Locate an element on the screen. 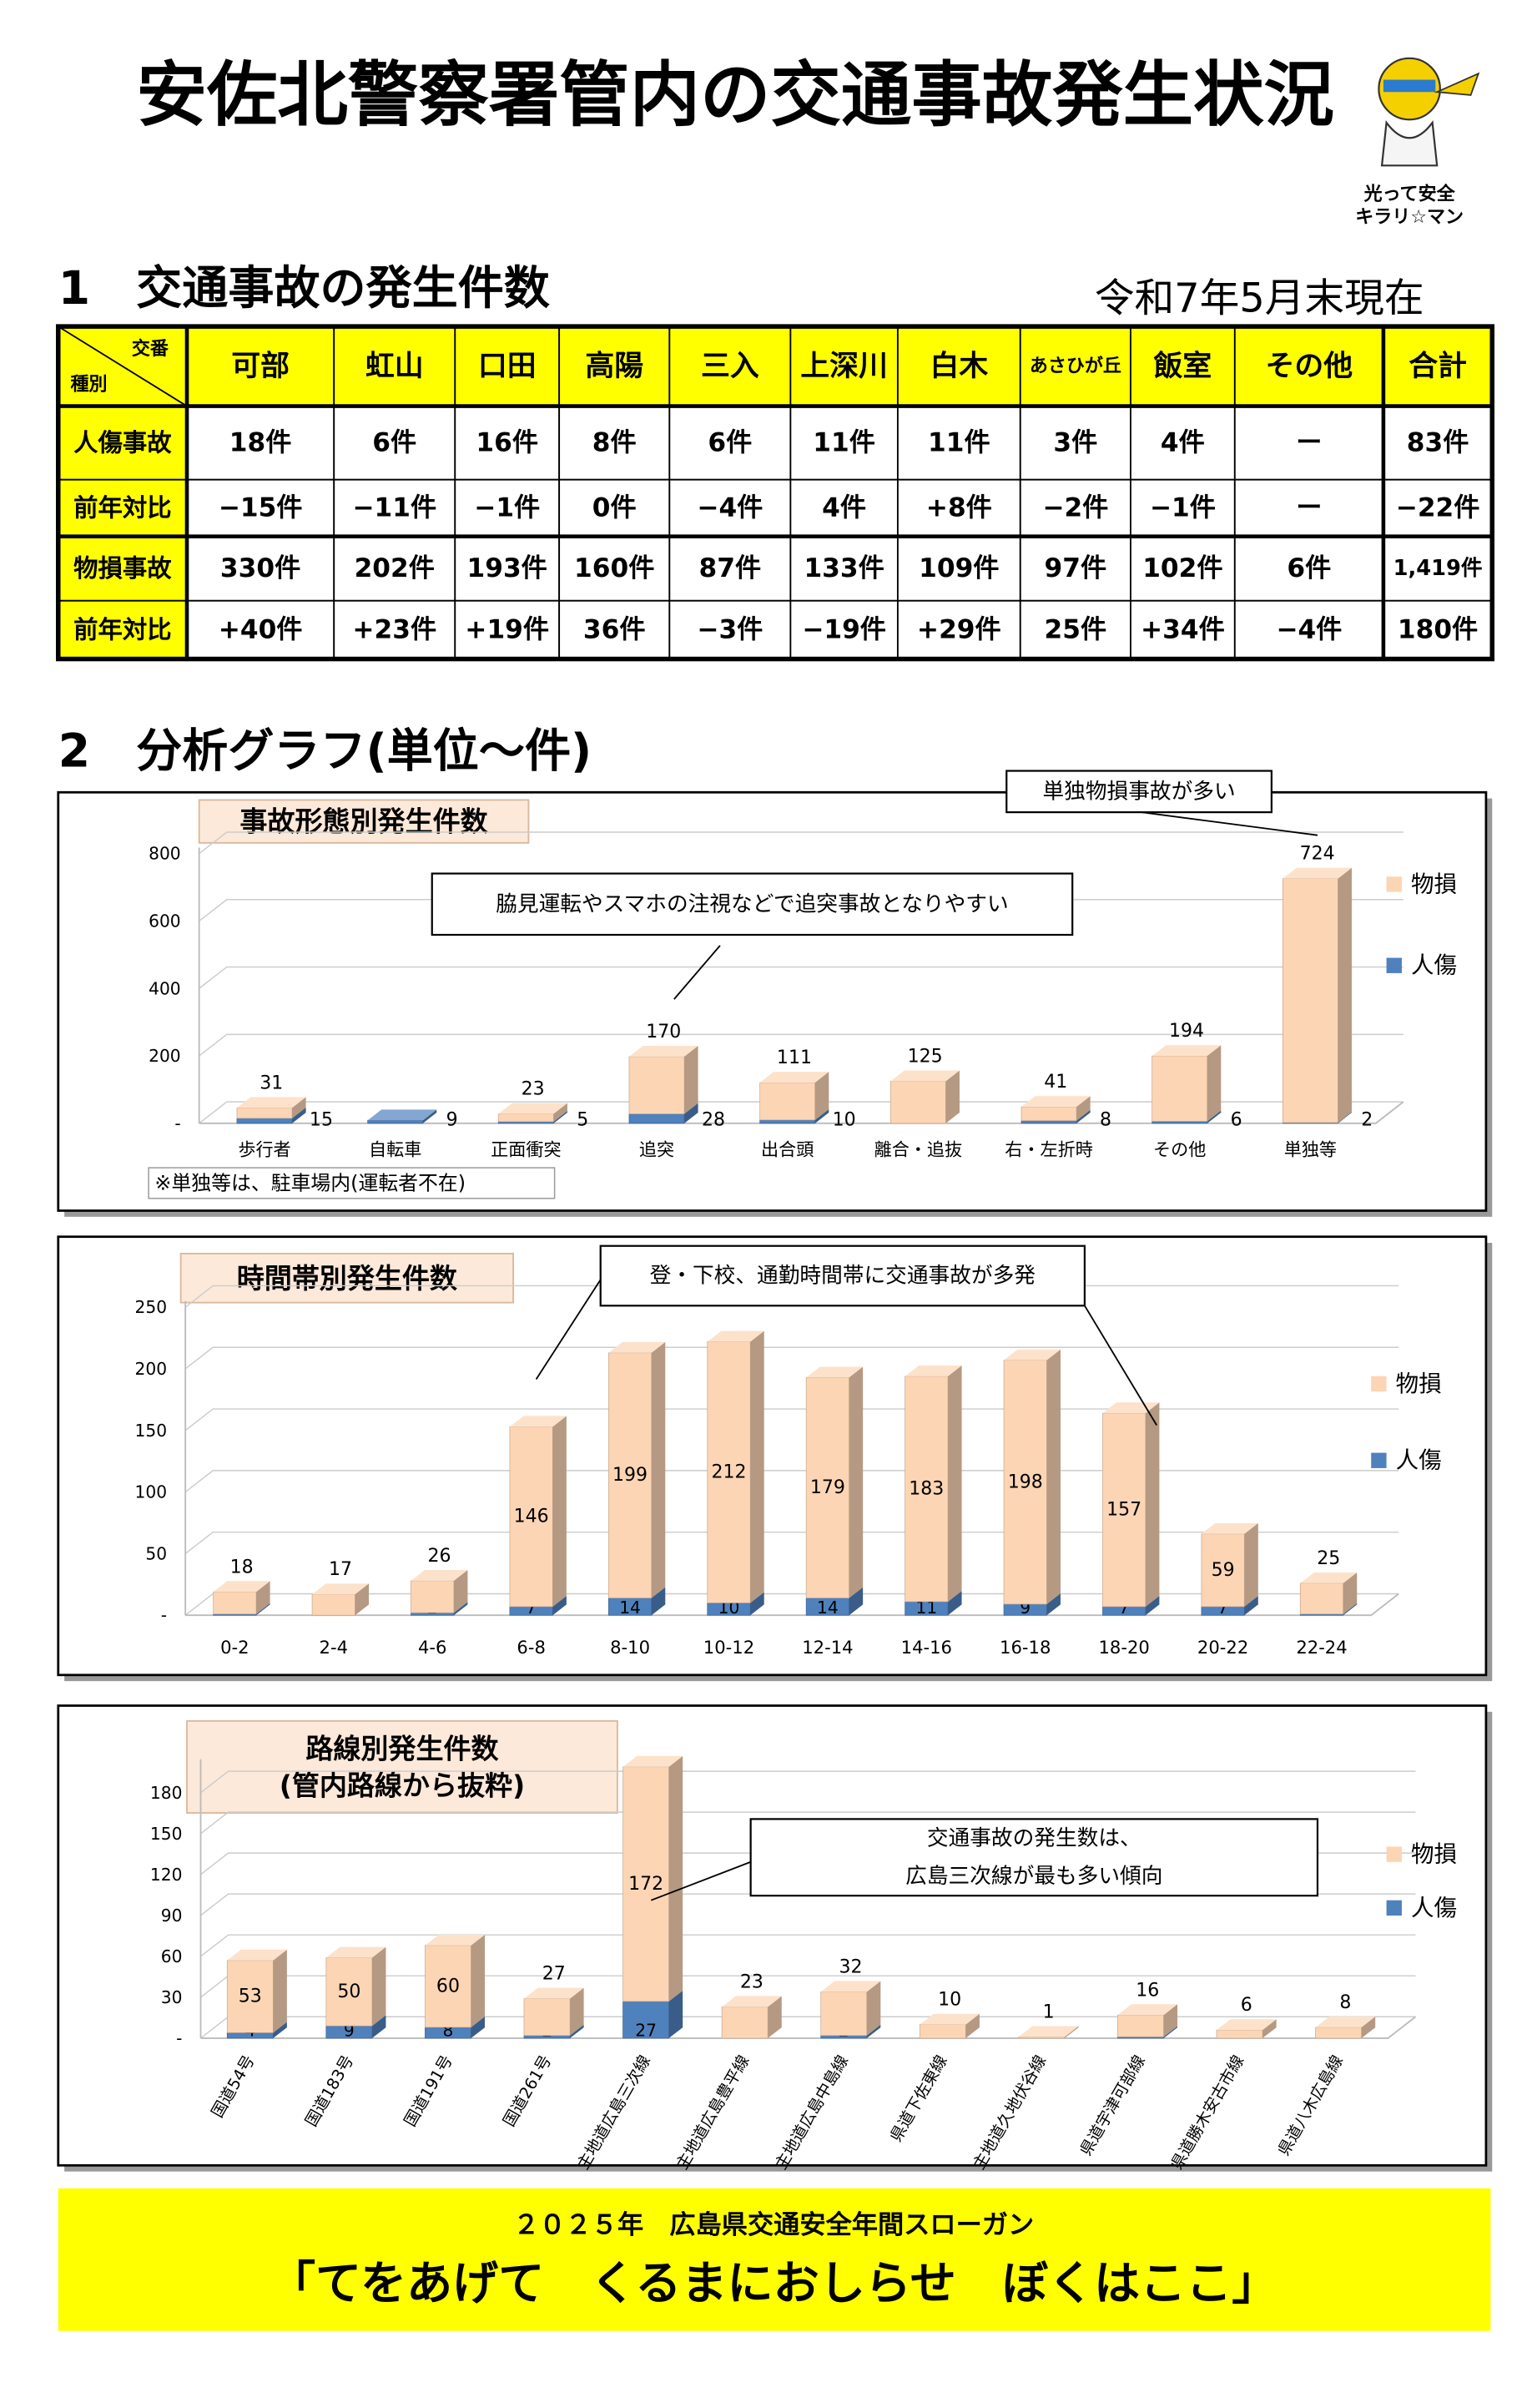 This screenshot has width=1532, height=2408. chart-title-box is located at coordinates (402, 1766).